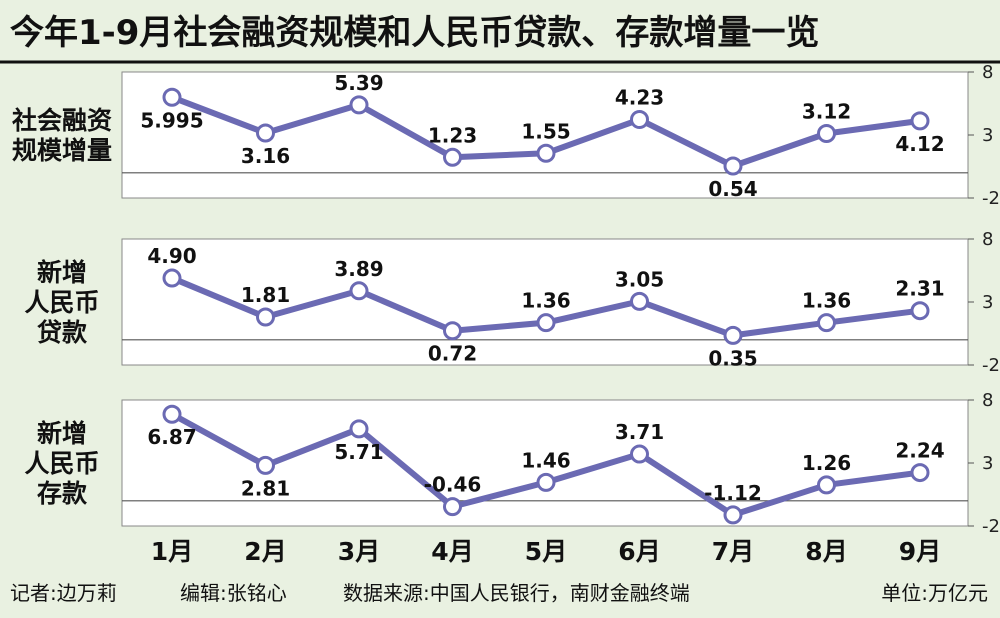 The width and height of the screenshot is (1000, 618). Describe the element at coordinates (453, 485) in the screenshot. I see `data-label: -0.46` at that location.